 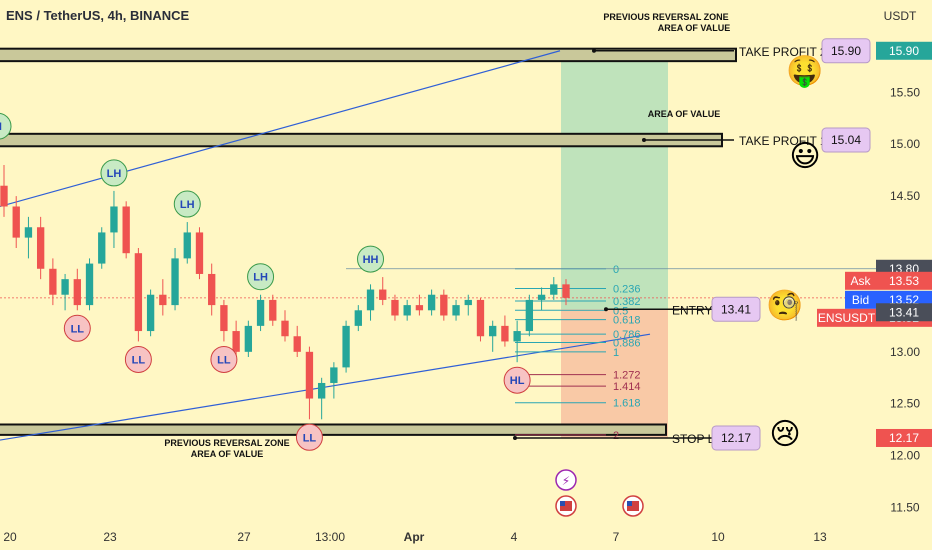 I want to click on price-tag: 15.90, so click(x=904, y=50).